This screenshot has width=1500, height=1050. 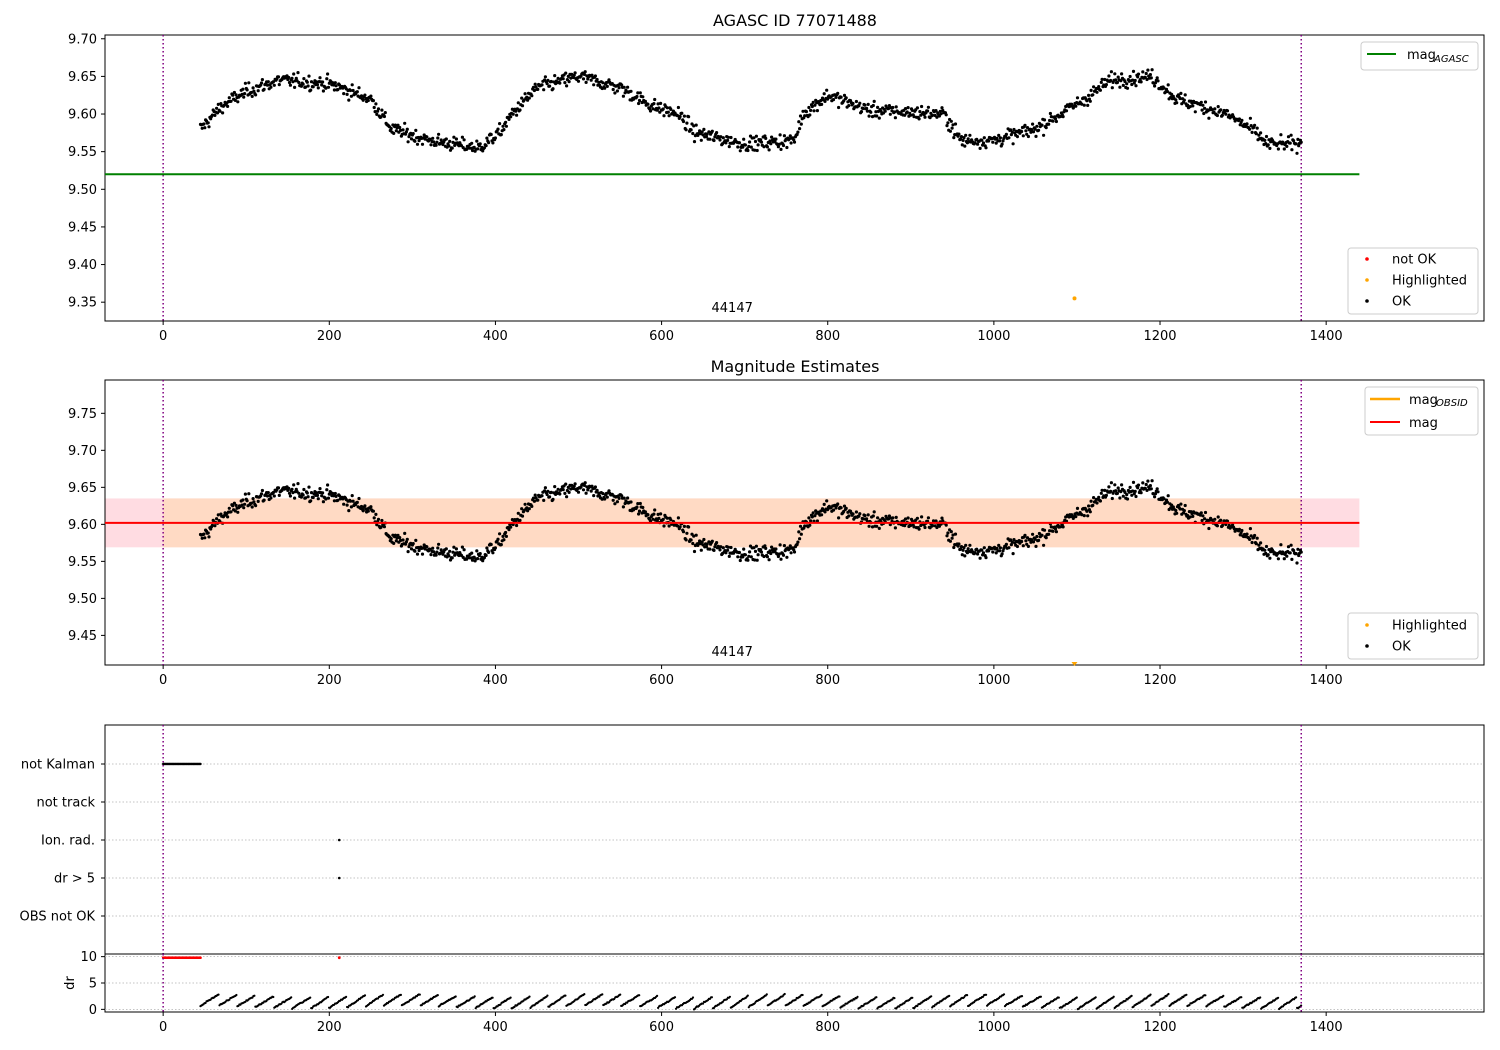 I want to click on panel-2-xtick-label: 1000, so click(x=993, y=680).